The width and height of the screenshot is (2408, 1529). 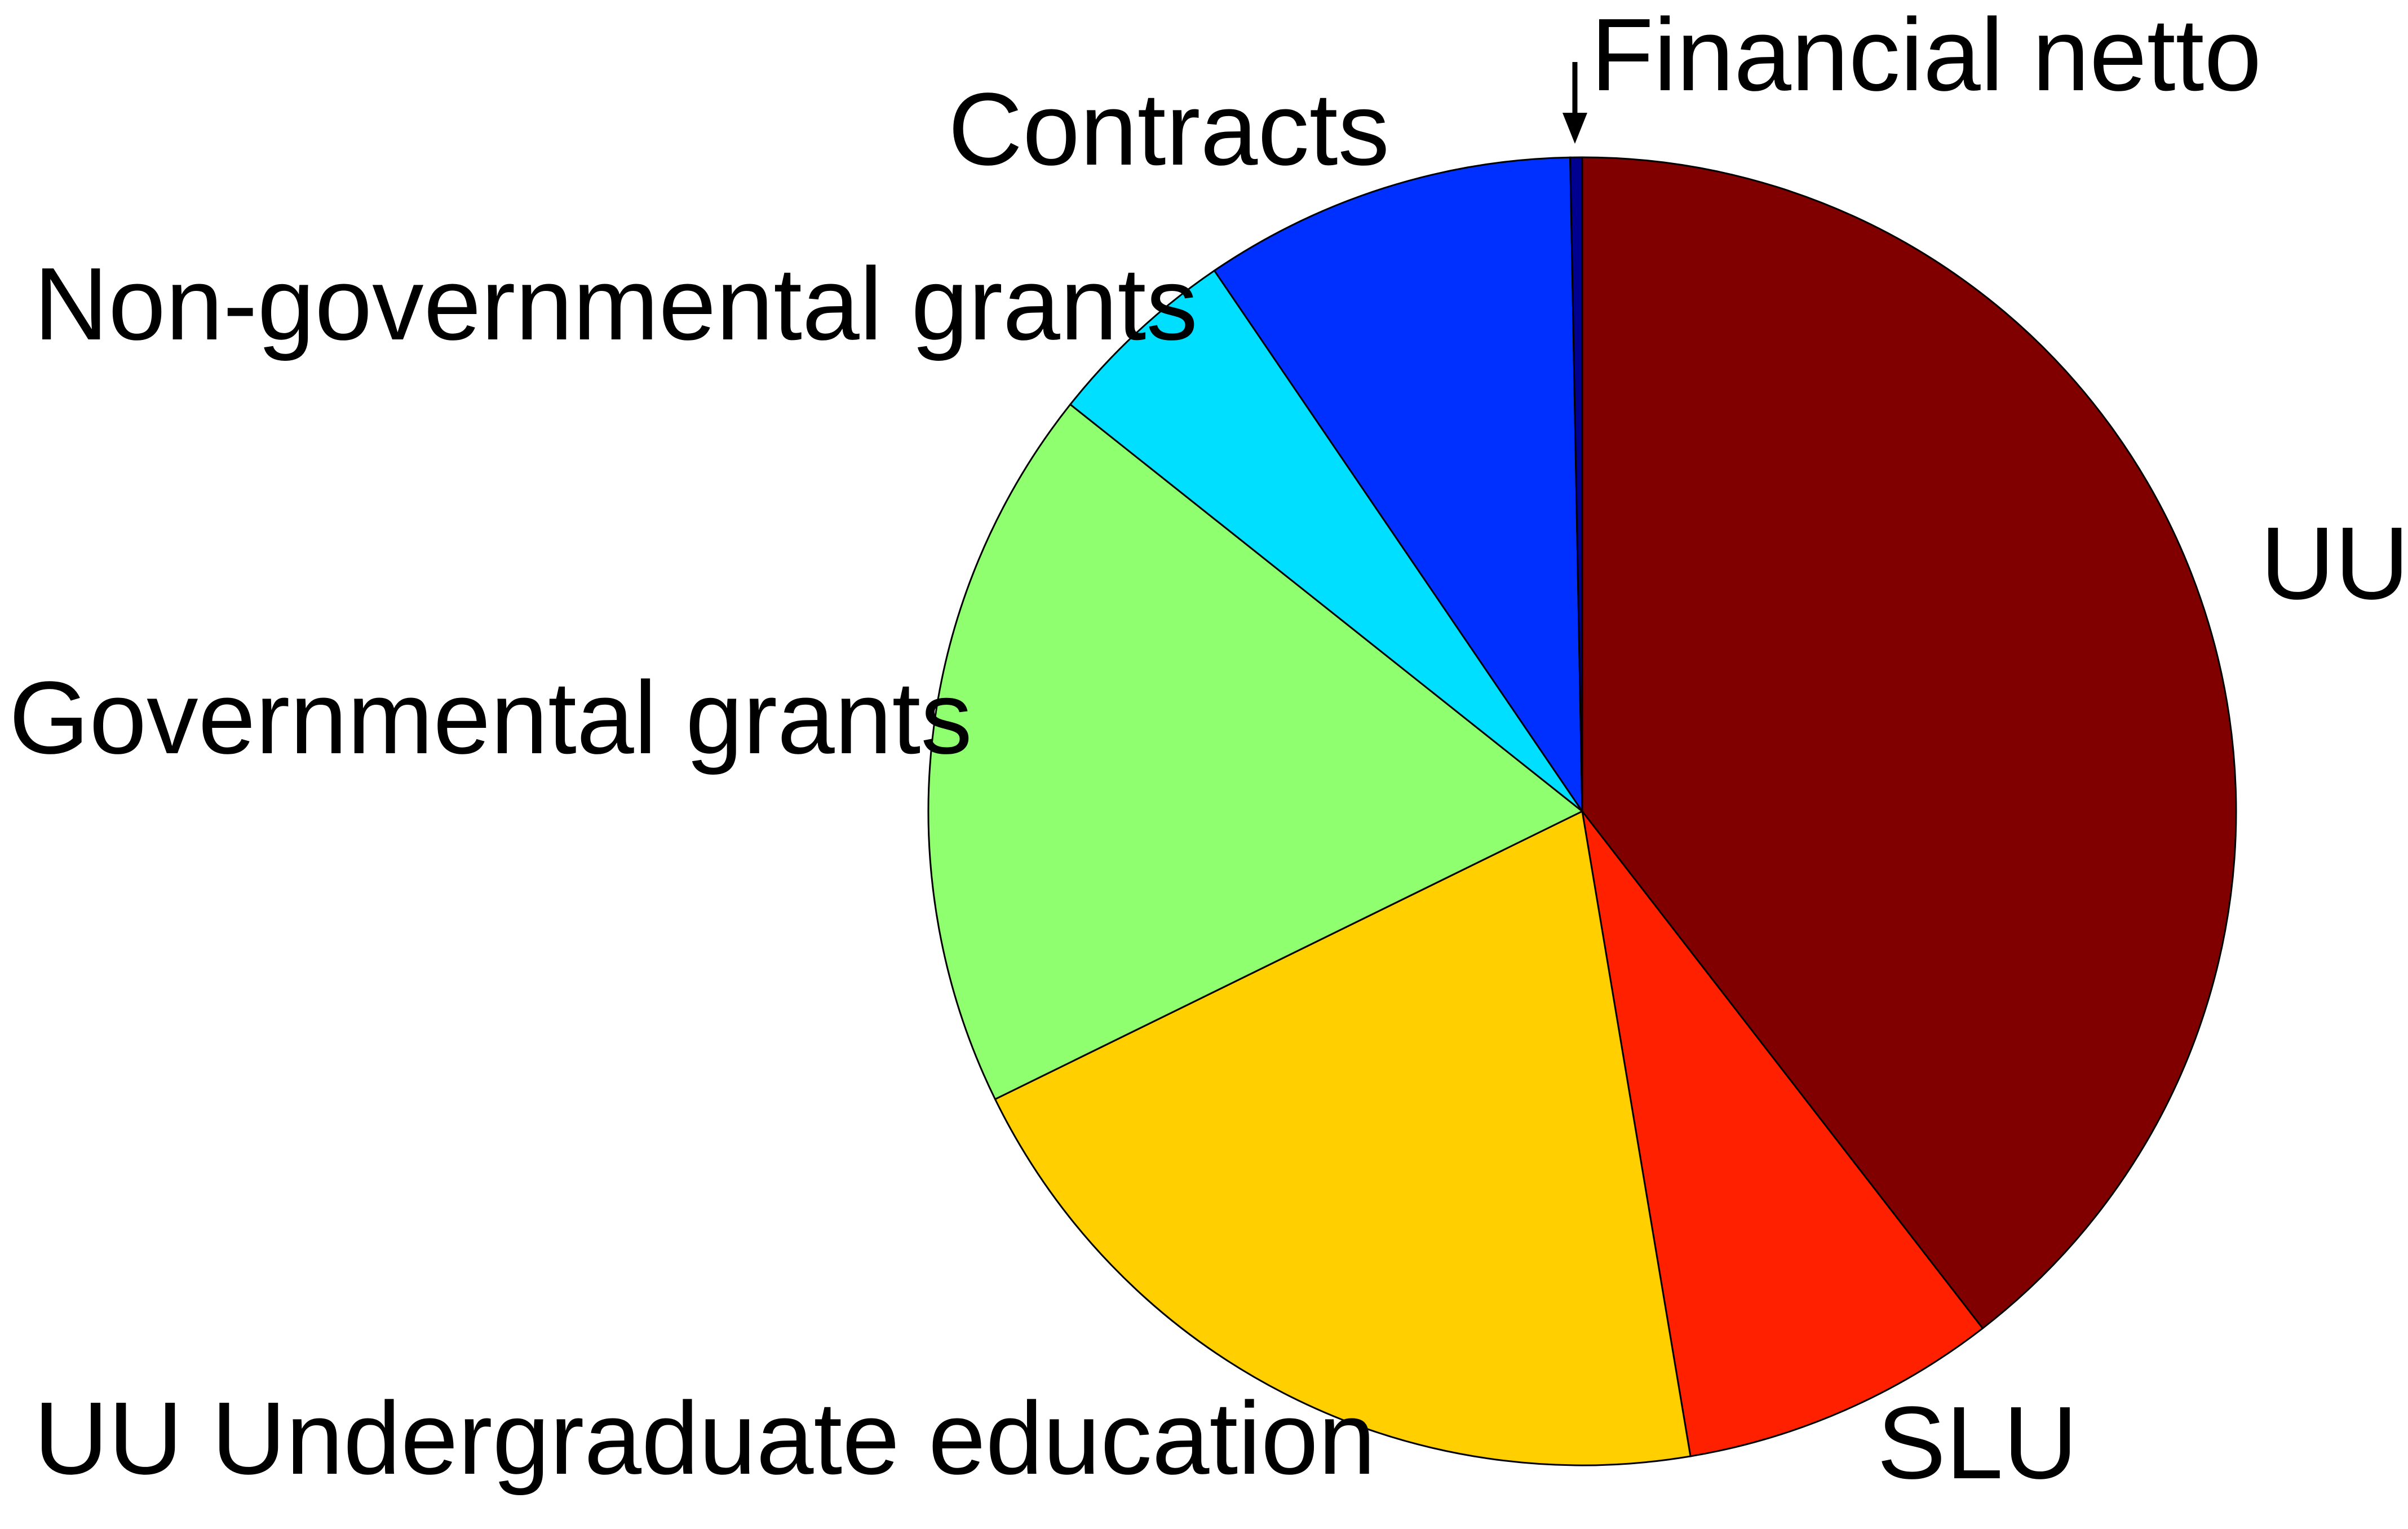 I want to click on label-financial-netto: Financial netto, so click(x=1926, y=56).